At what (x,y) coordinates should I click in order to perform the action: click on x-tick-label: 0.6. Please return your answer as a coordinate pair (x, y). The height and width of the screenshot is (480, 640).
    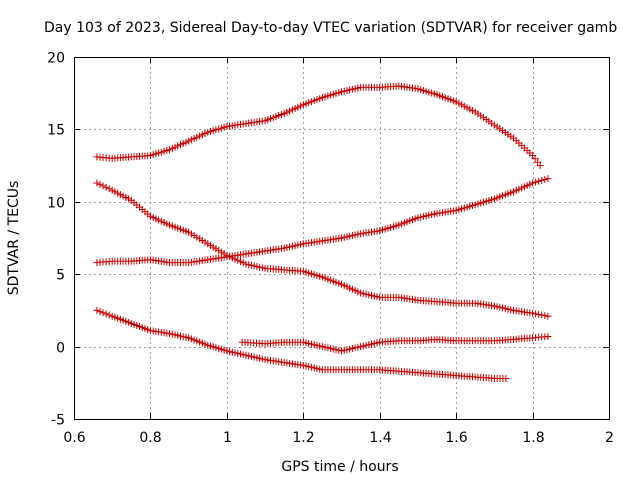
    Looking at the image, I should click on (74, 438).